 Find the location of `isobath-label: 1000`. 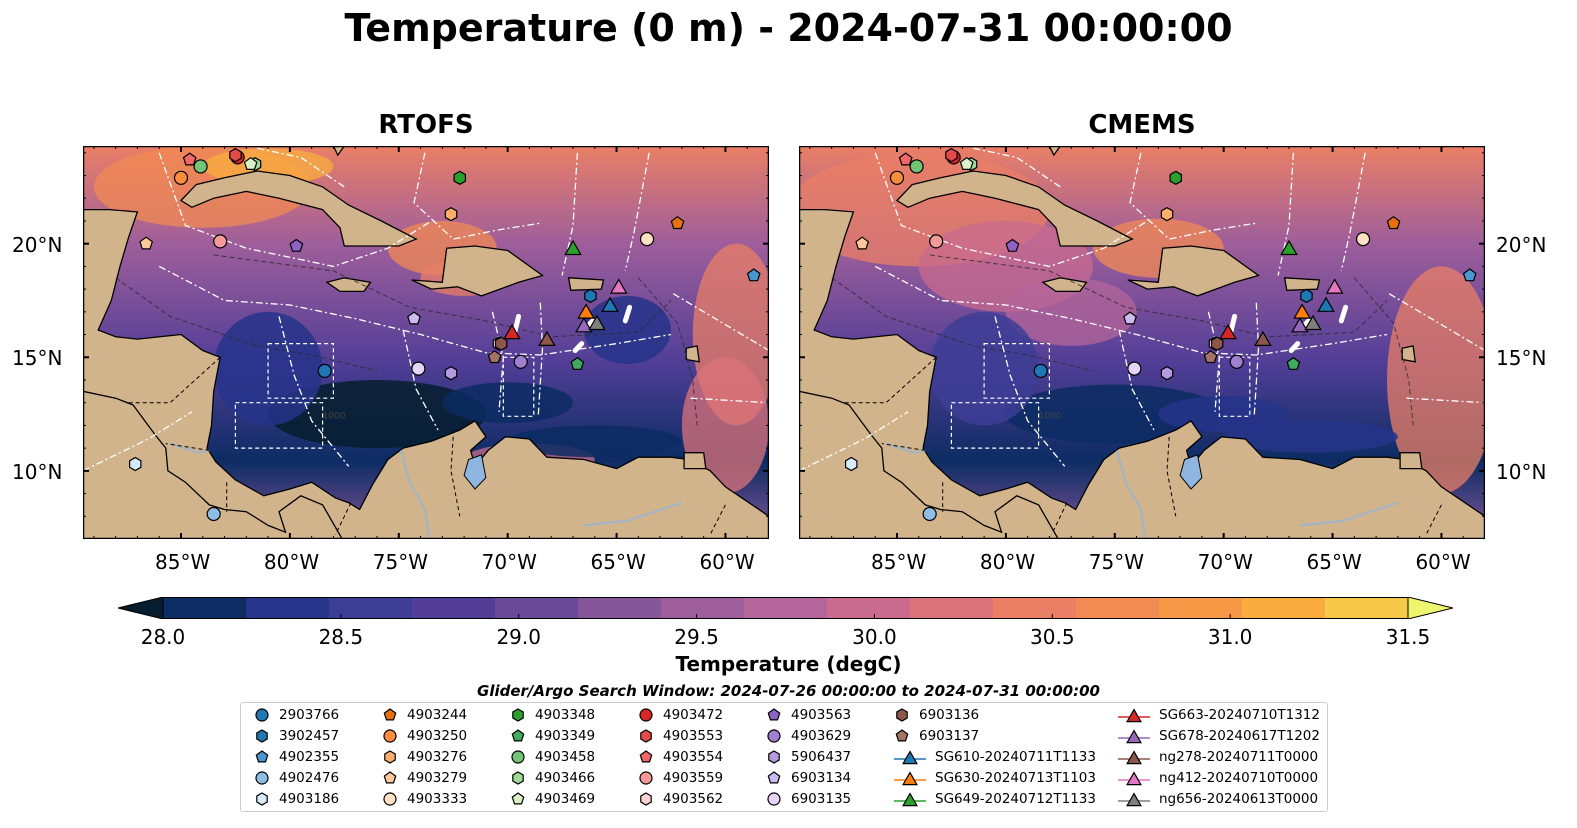

isobath-label: 1000 is located at coordinates (334, 417).